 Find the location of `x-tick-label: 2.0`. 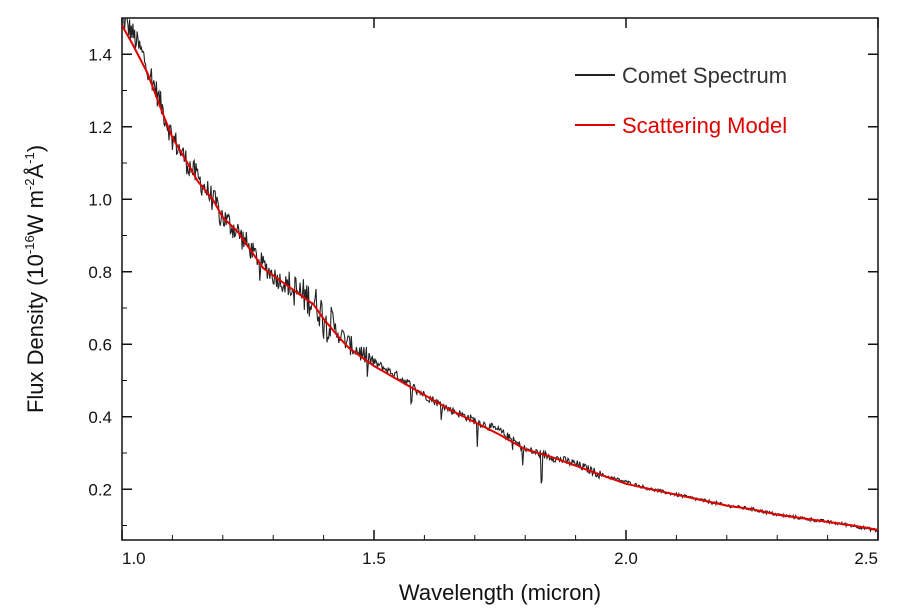

x-tick-label: 2.0 is located at coordinates (626, 558).